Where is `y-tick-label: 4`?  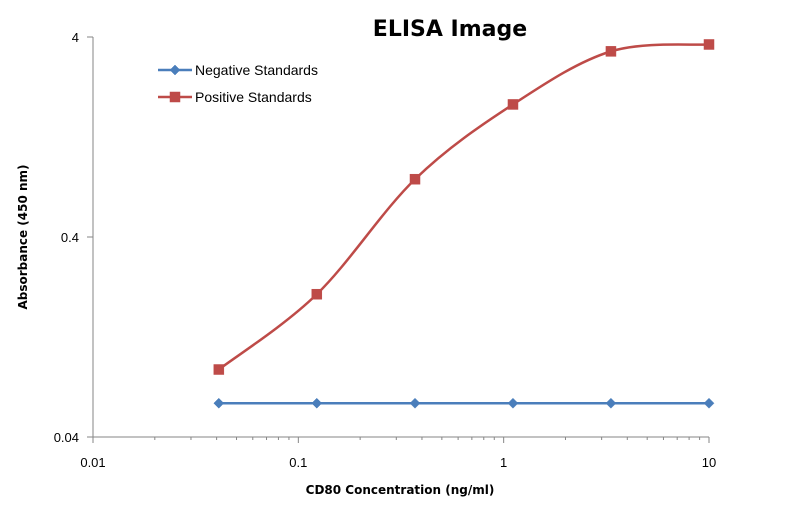 y-tick-label: 4 is located at coordinates (75, 37).